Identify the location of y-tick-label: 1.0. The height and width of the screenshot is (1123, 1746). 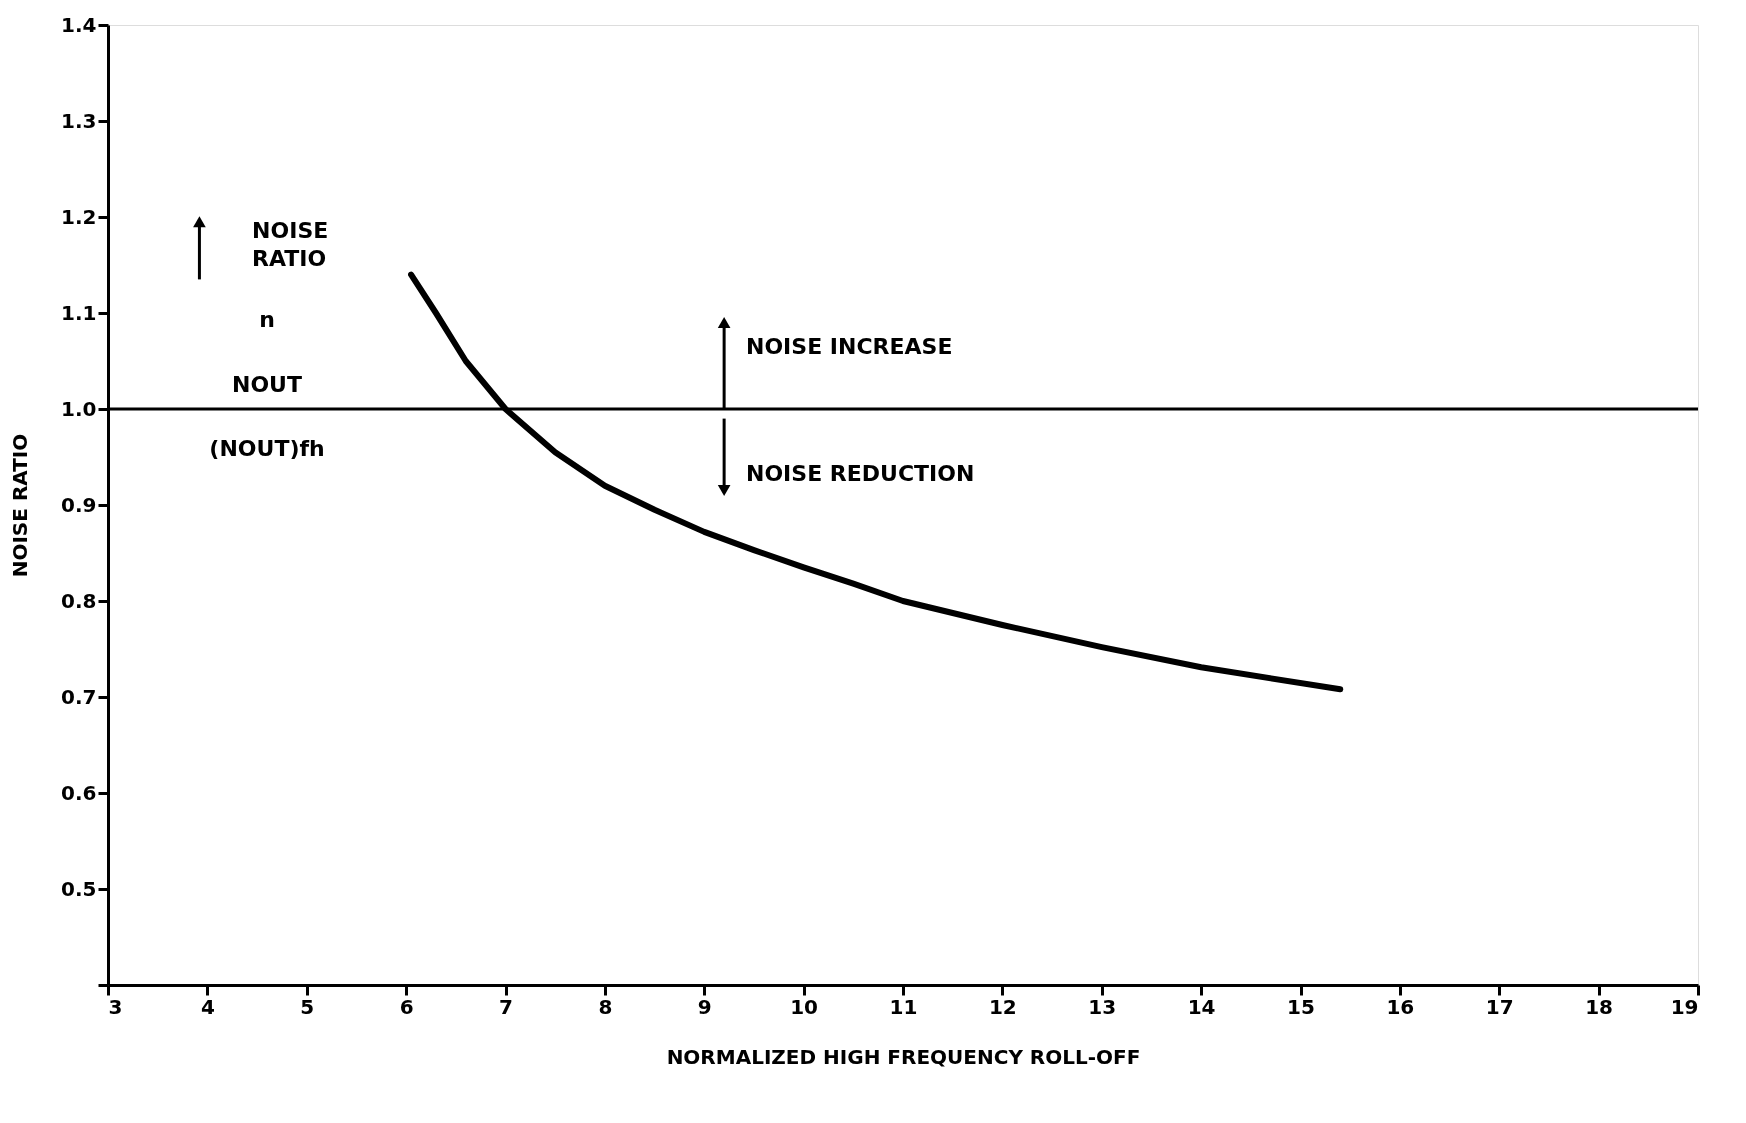
(79, 408).